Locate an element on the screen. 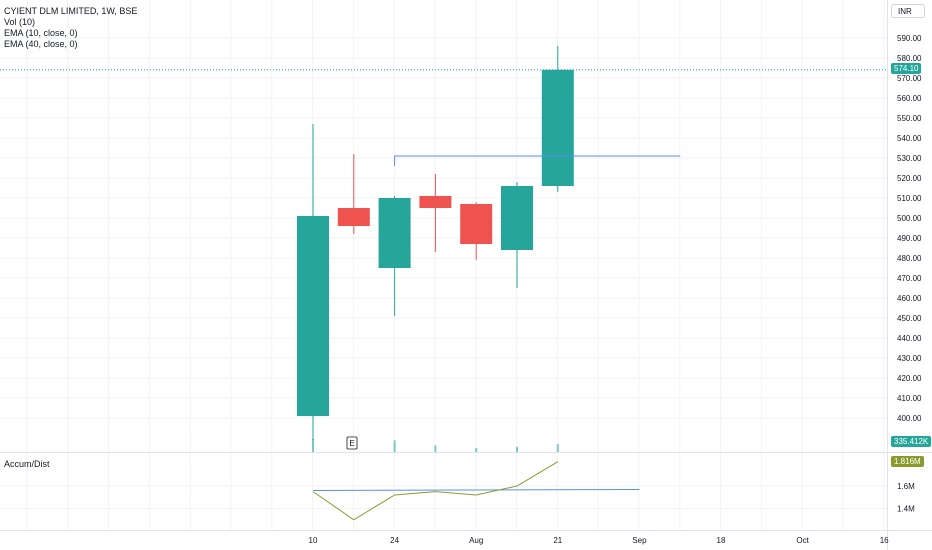 The height and width of the screenshot is (550, 932). price-tick-label: 500.00 is located at coordinates (909, 218).